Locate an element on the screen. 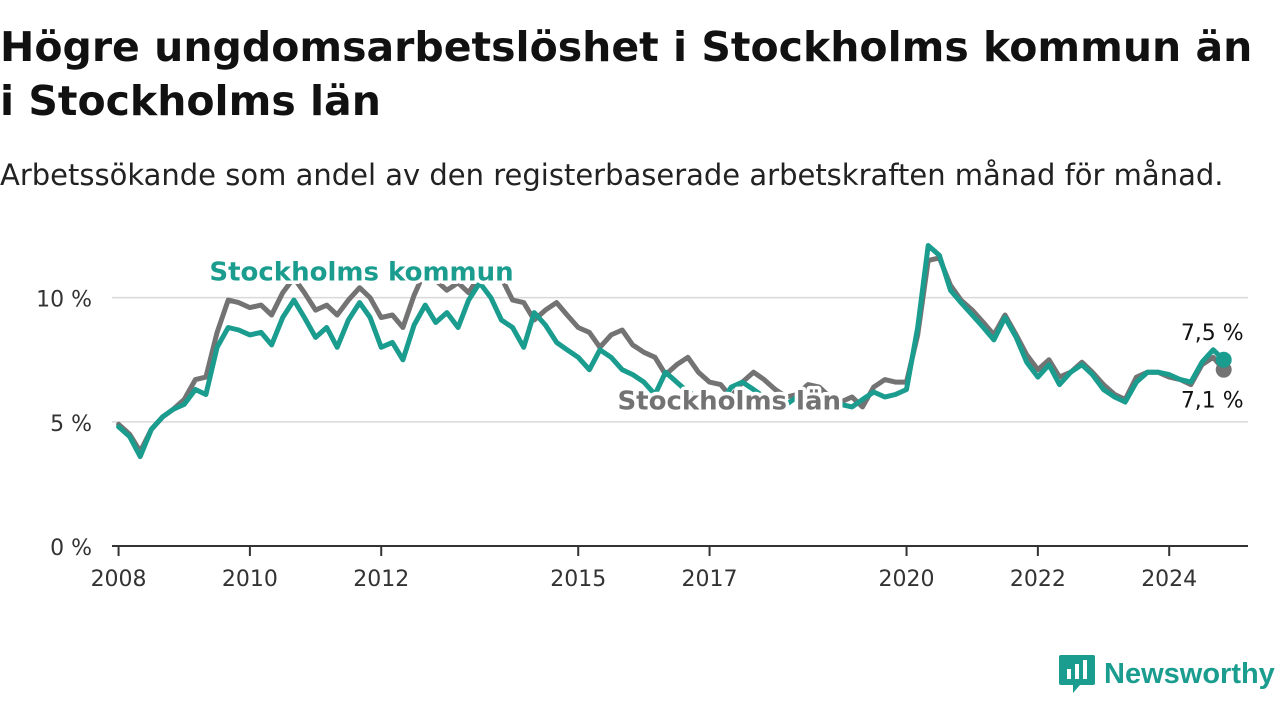 The width and height of the screenshot is (1280, 720). y-tick-label: 5 % is located at coordinates (71, 424).